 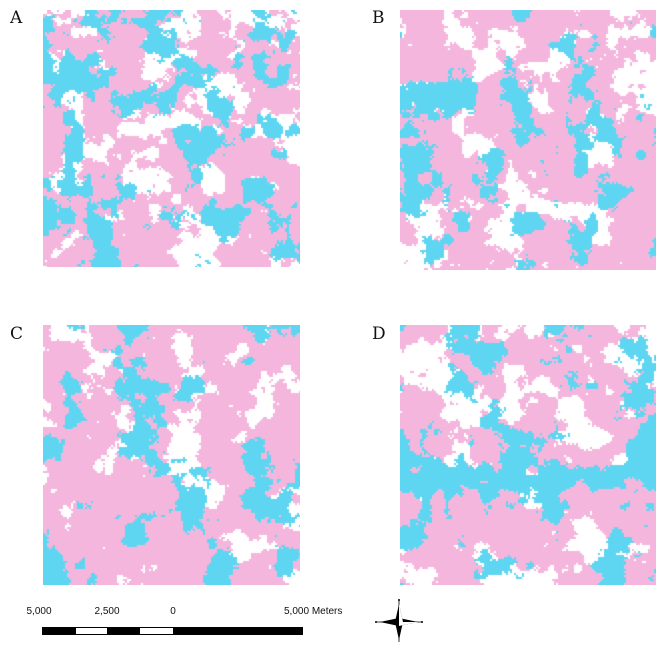 I want to click on scale-tick-label: 0, so click(x=173, y=611).